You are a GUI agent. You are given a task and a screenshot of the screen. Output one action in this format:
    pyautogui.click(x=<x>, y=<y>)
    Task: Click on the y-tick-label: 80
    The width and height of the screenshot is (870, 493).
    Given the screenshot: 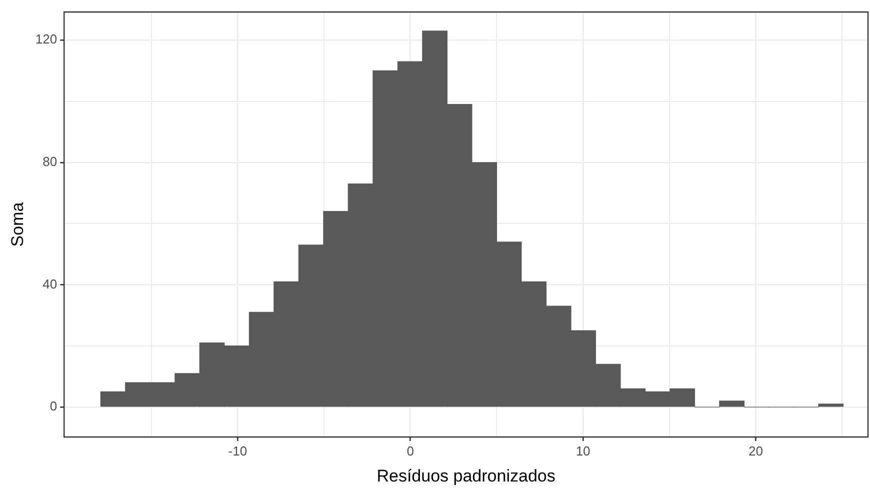 What is the action you would take?
    pyautogui.click(x=50, y=162)
    